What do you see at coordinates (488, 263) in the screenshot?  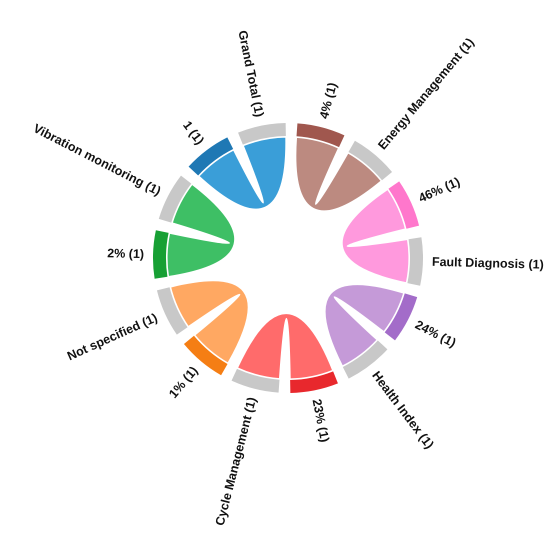 I see `label-fault-diagnosis-1: Fault Diagnosis (1)` at bounding box center [488, 263].